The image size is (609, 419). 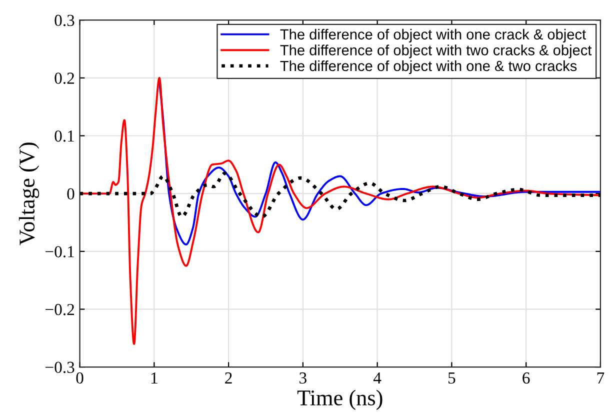 I want to click on y-tick-label: 0, so click(x=70, y=194).